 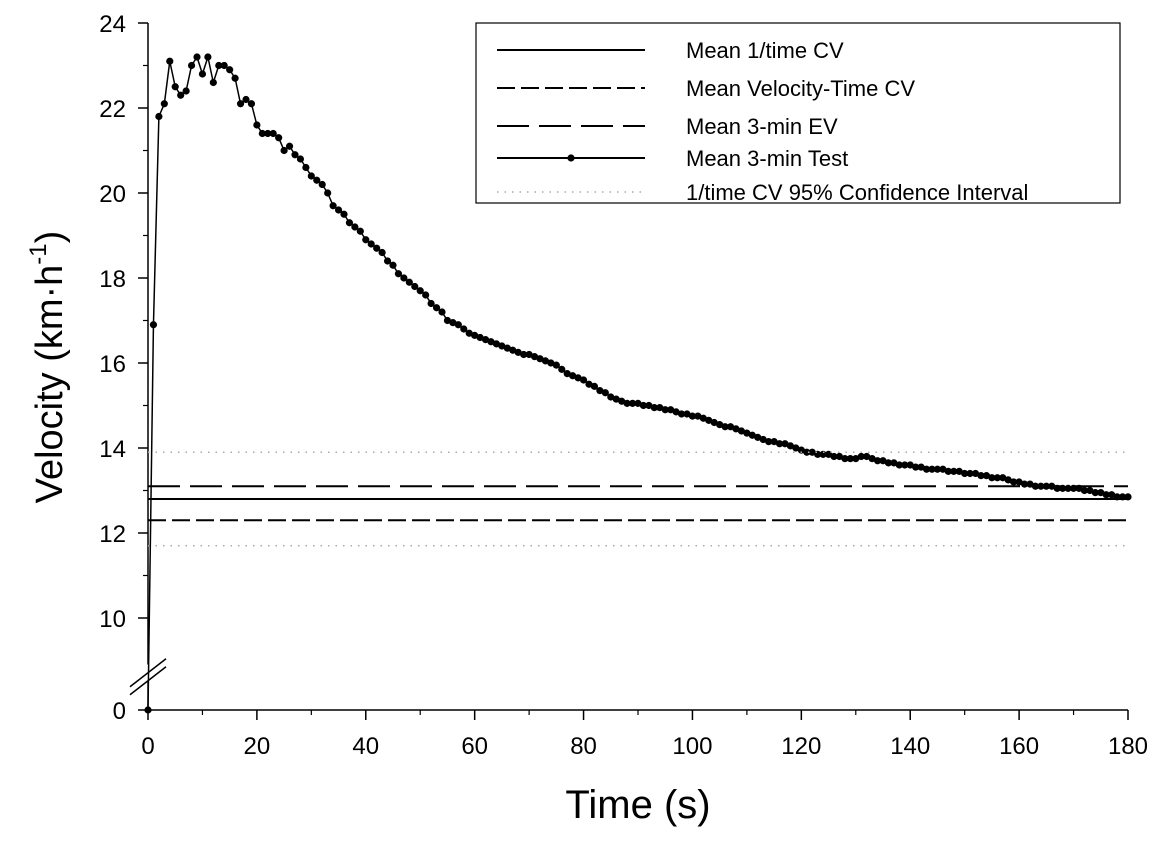 What do you see at coordinates (857, 192) in the screenshot?
I see `legend-label: 1/time CV 95% Confidence Interval` at bounding box center [857, 192].